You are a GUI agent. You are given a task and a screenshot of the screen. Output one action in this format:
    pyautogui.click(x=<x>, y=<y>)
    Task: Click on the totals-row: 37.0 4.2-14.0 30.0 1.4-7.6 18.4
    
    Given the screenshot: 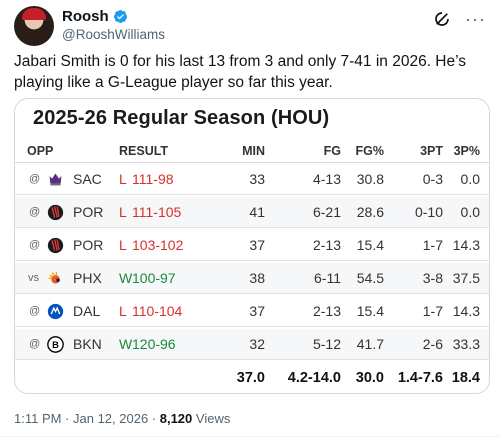 What is the action you would take?
    pyautogui.click(x=252, y=378)
    